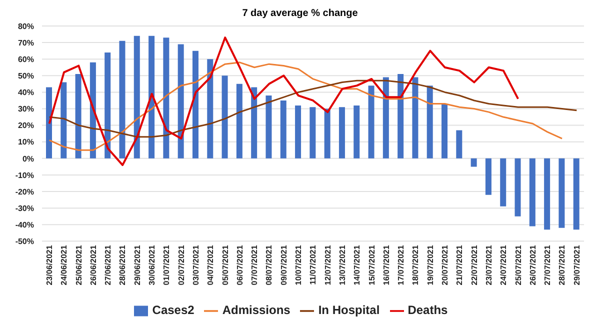 The width and height of the screenshot is (600, 326). Describe the element at coordinates (24, 175) in the screenshot. I see `y-tick-label: -10%` at that location.